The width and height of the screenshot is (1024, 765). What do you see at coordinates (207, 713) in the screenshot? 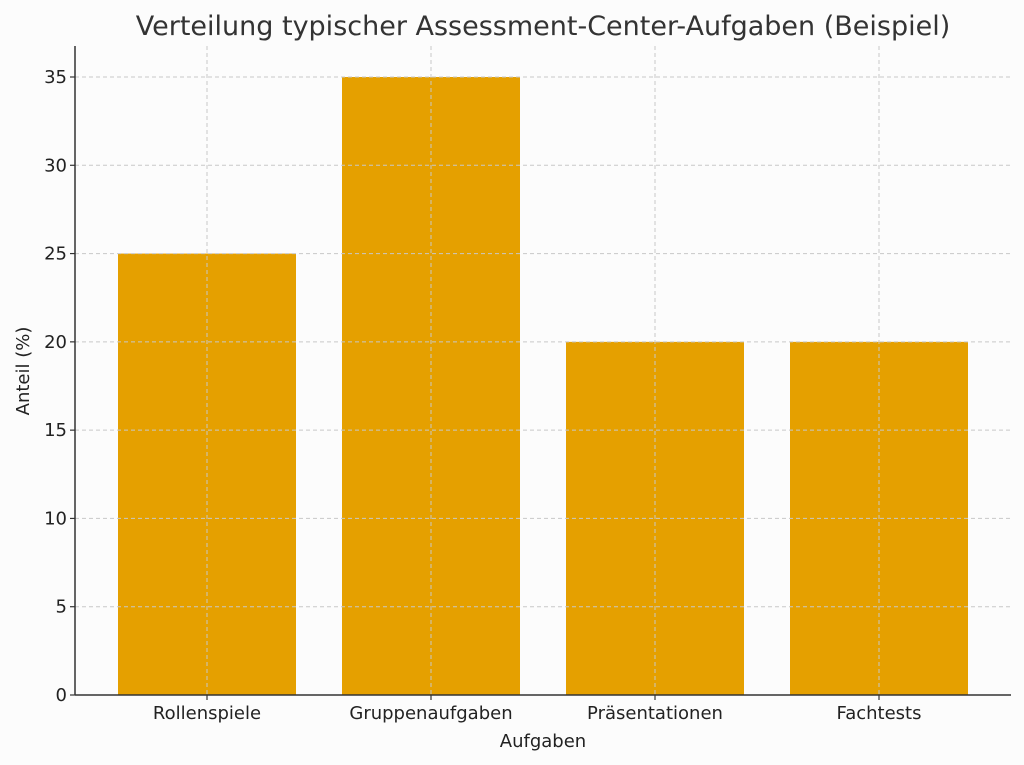
I see `x-tick-label: Rollenspiele` at bounding box center [207, 713].